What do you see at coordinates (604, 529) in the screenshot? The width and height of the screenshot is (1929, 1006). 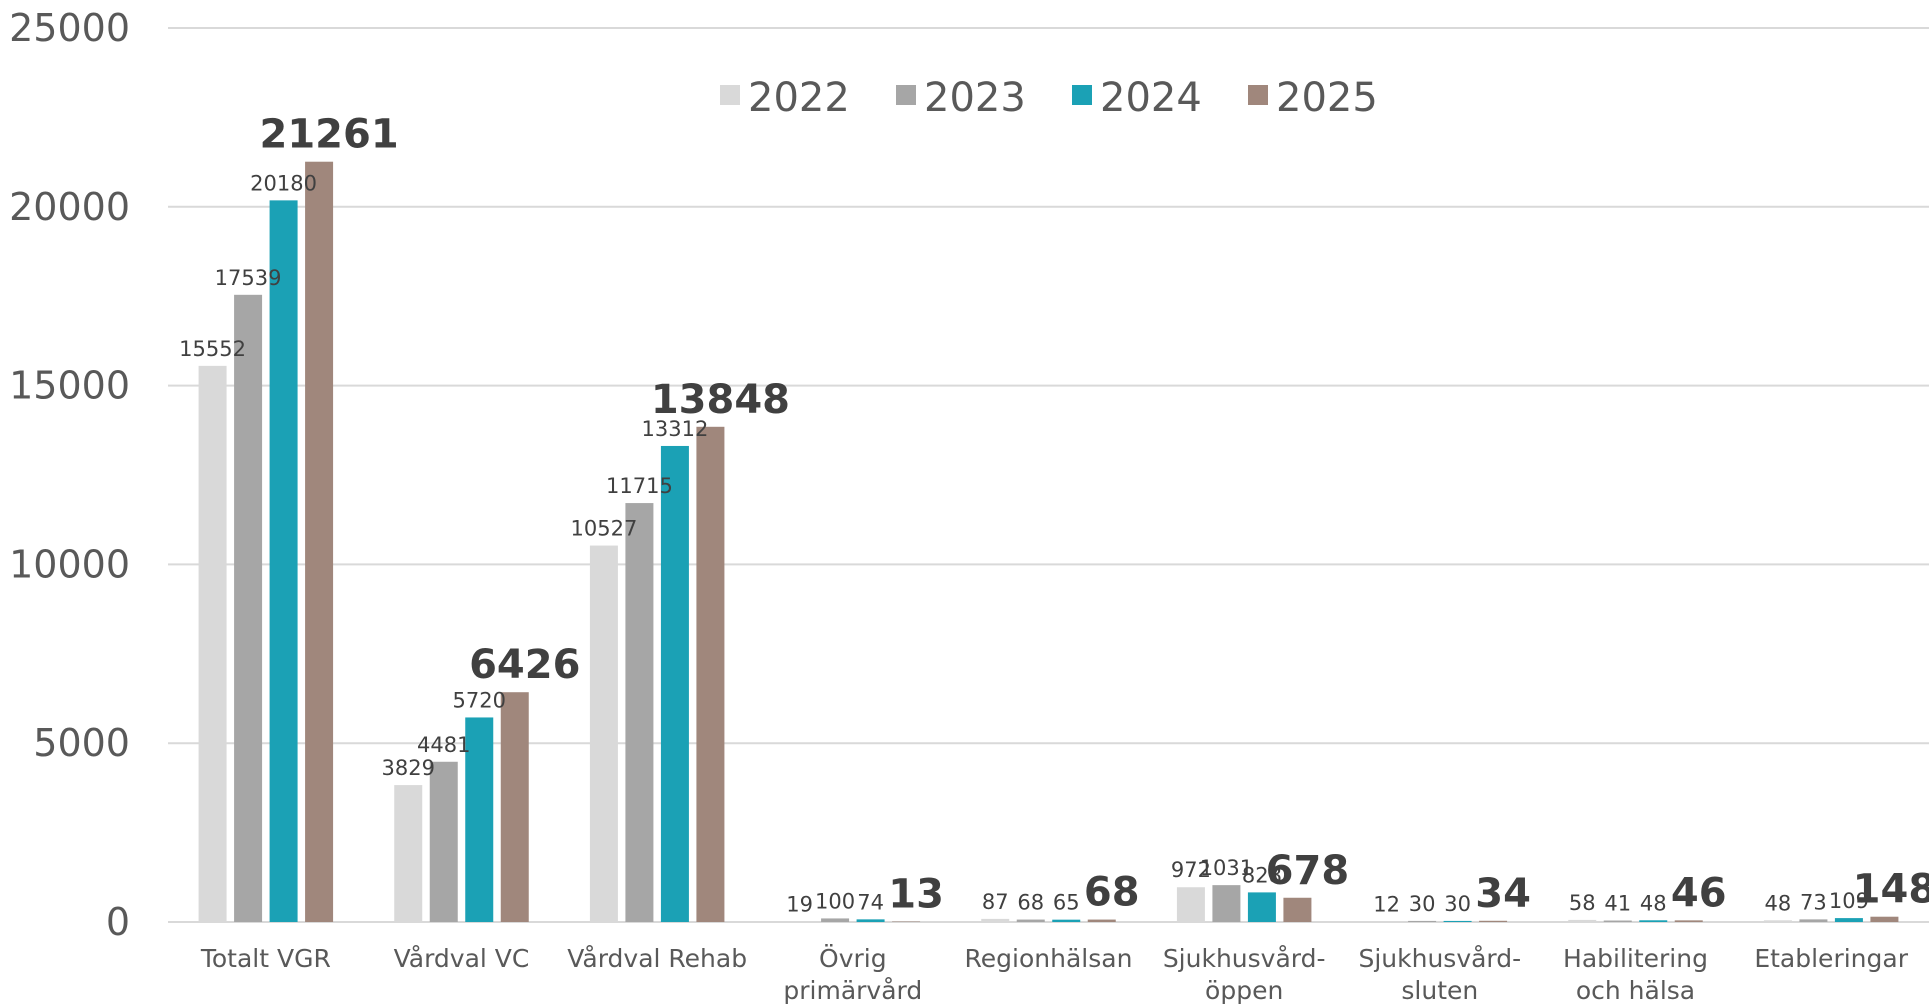 I see `data-label: 10527` at bounding box center [604, 529].